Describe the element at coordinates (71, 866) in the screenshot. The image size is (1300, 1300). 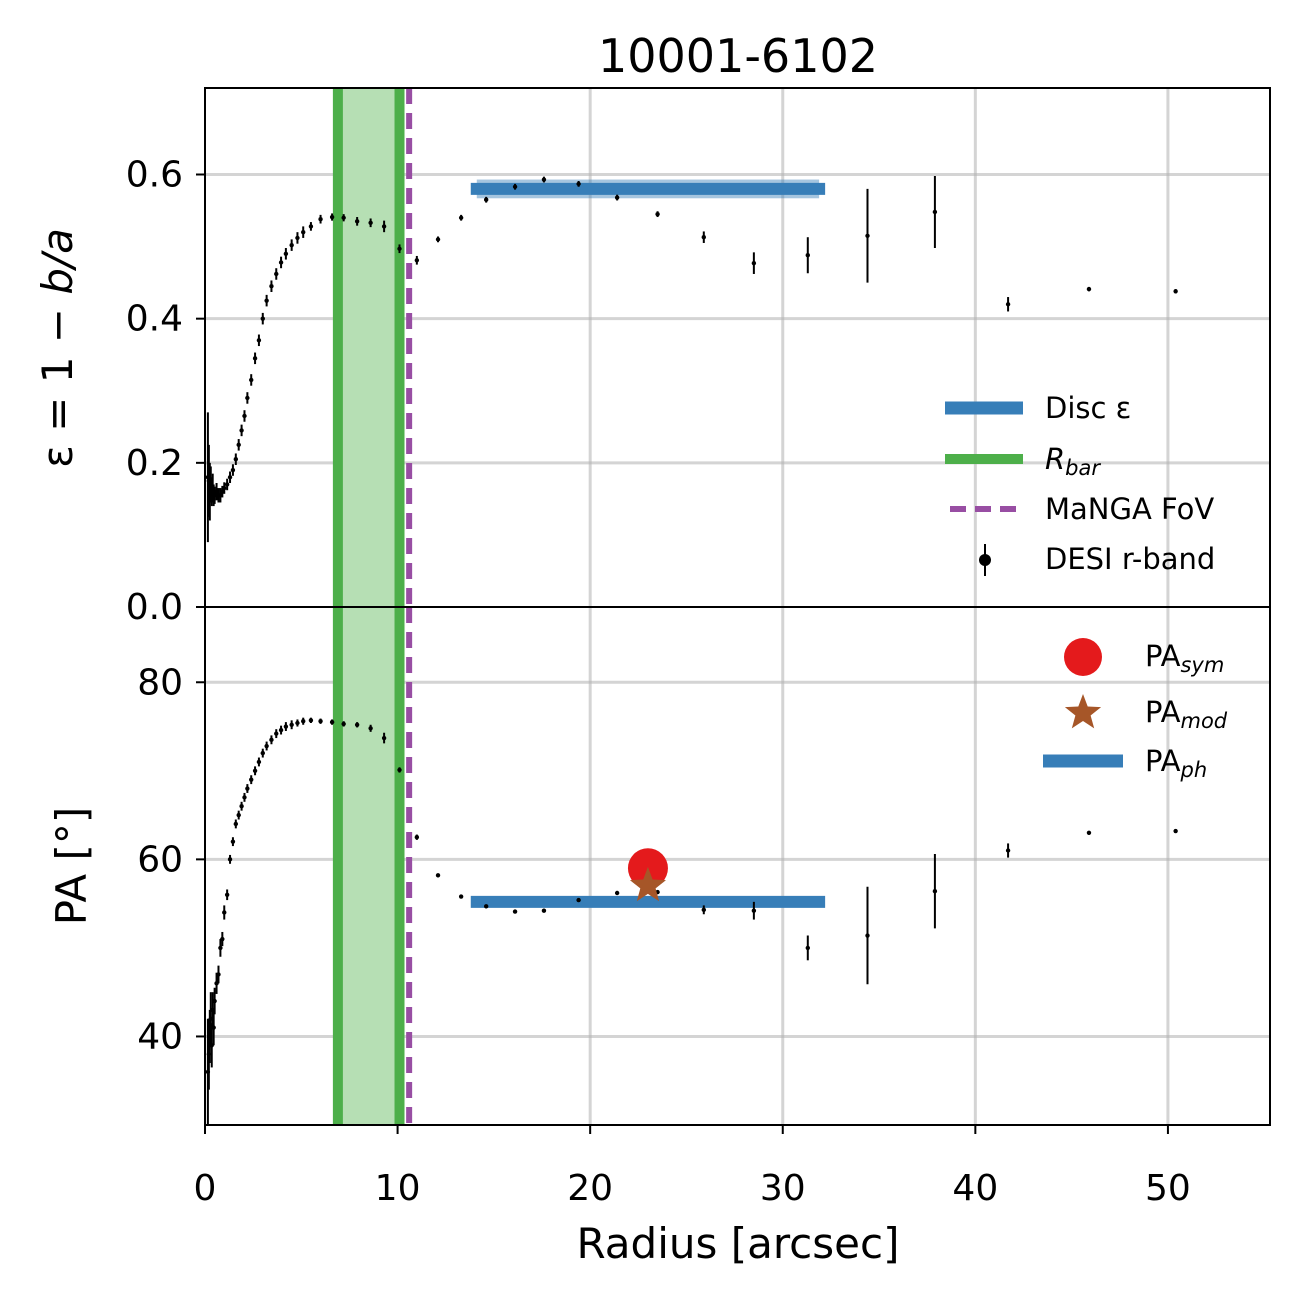
I see `bottom-y-axis-label: PA [°]` at that location.